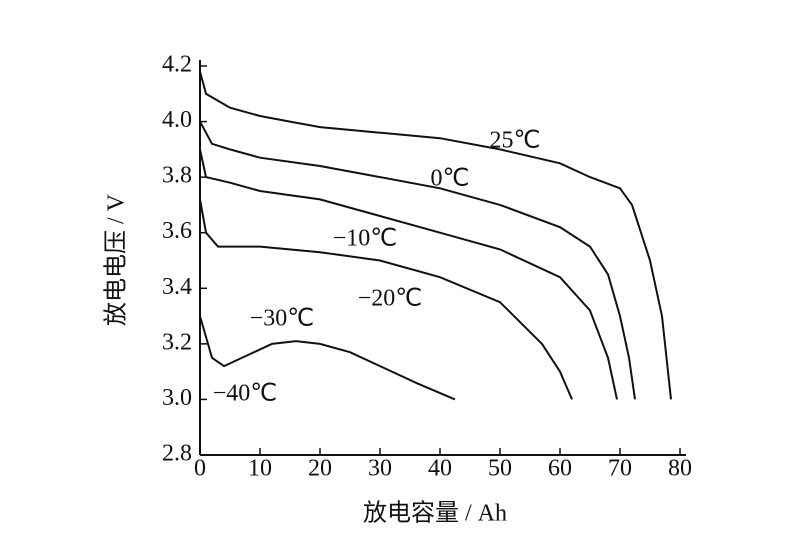 This screenshot has height=560, width=800. What do you see at coordinates (320, 469) in the screenshot?
I see `x-tick-label: 20` at bounding box center [320, 469].